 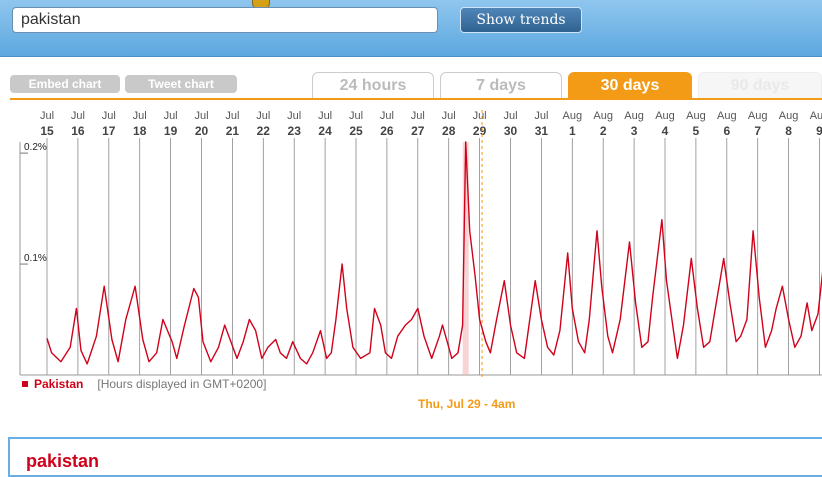 What do you see at coordinates (356, 131) in the screenshot?
I see `x-tick-day: 25` at bounding box center [356, 131].